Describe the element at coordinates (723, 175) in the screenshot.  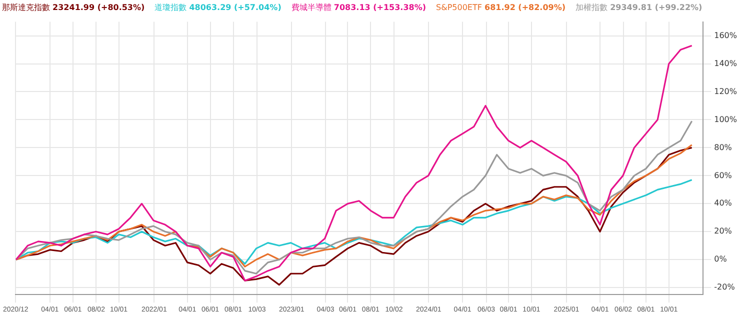
I see `y-tick-label: 60%` at that location.